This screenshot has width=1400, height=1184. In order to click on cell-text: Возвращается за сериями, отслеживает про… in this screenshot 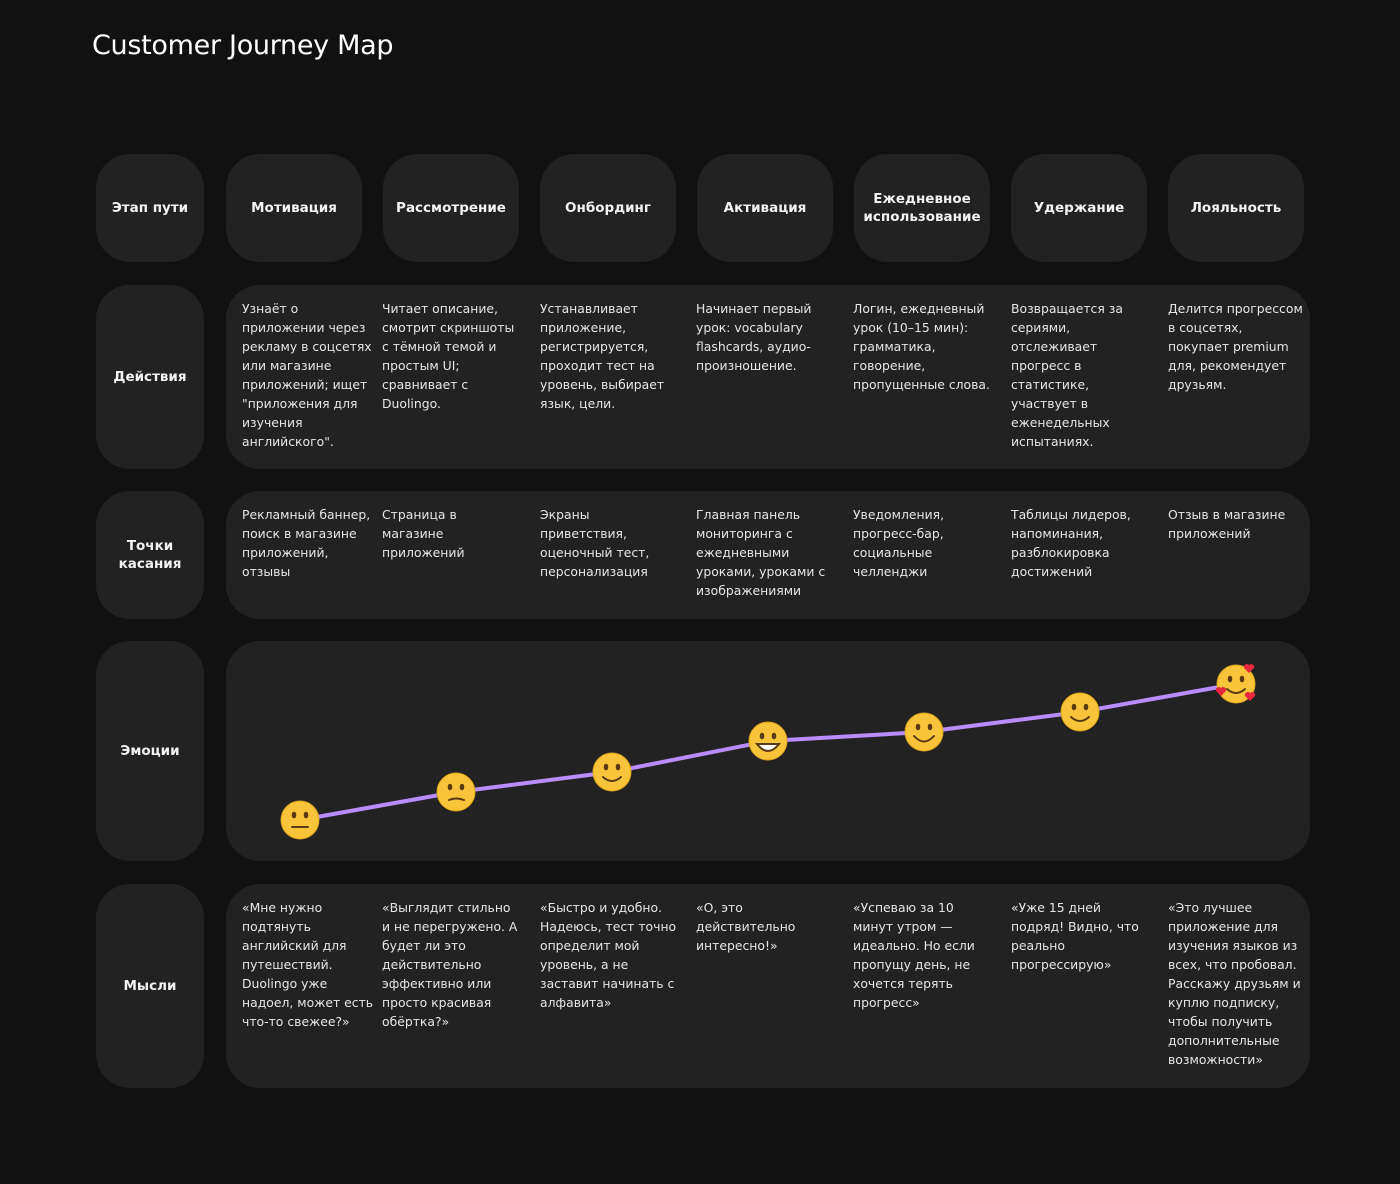, I will do `click(1067, 375)`.